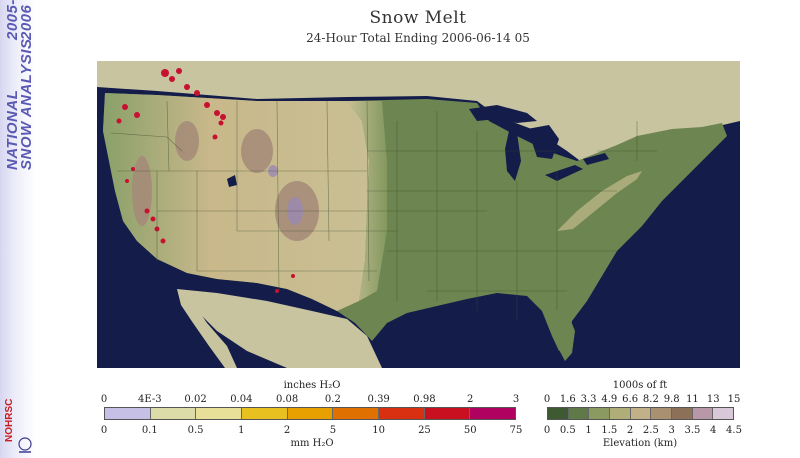  Describe the element at coordinates (470, 399) in the screenshot. I see `melt-top-label: 2` at that location.